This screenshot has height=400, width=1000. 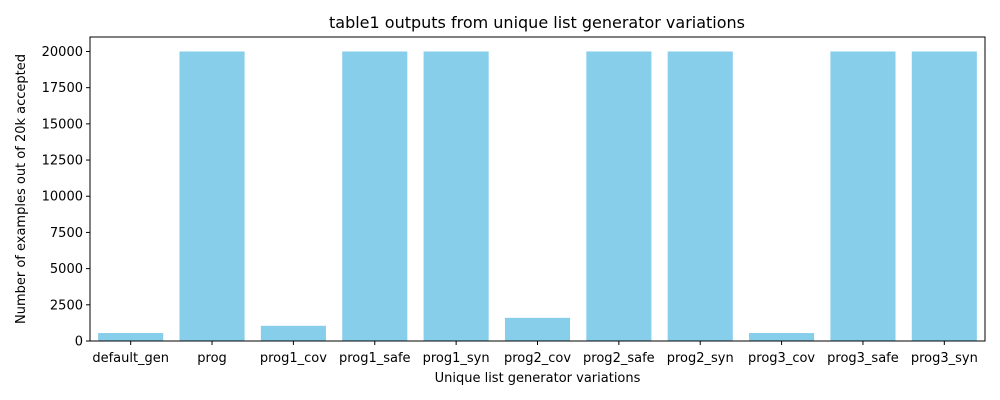 What do you see at coordinates (62, 52) in the screenshot?
I see `y-tick-label: 20000` at bounding box center [62, 52].